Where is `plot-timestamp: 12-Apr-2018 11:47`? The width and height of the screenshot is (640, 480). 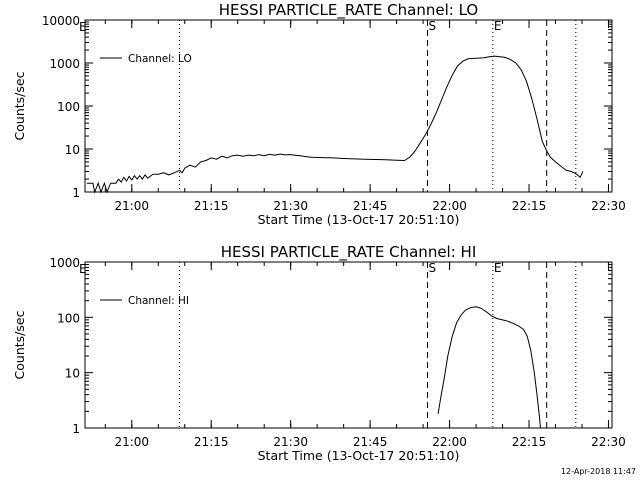 plot-timestamp: 12-Apr-2018 11:47 is located at coordinates (598, 471).